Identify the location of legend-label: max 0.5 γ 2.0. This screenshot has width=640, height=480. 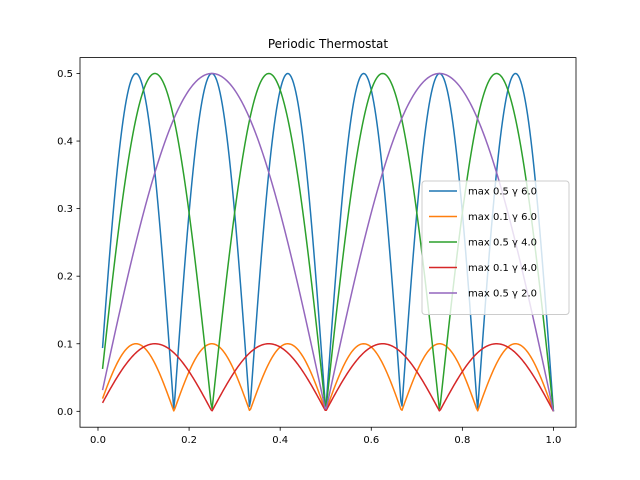
(502, 294).